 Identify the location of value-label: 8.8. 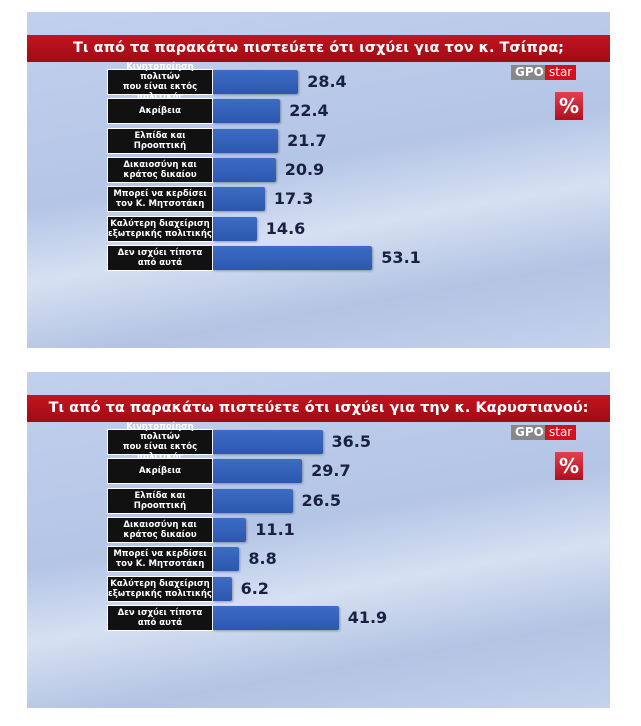
(262, 559).